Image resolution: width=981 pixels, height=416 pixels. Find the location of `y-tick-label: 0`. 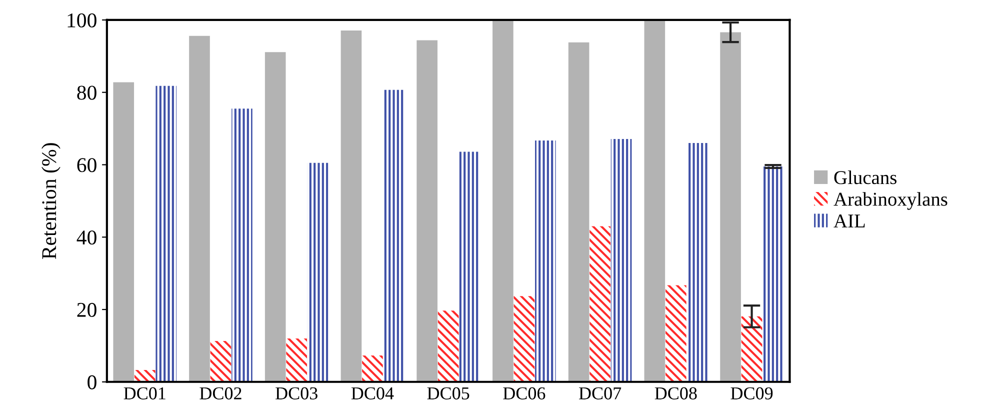

y-tick-label: 0 is located at coordinates (92, 382).